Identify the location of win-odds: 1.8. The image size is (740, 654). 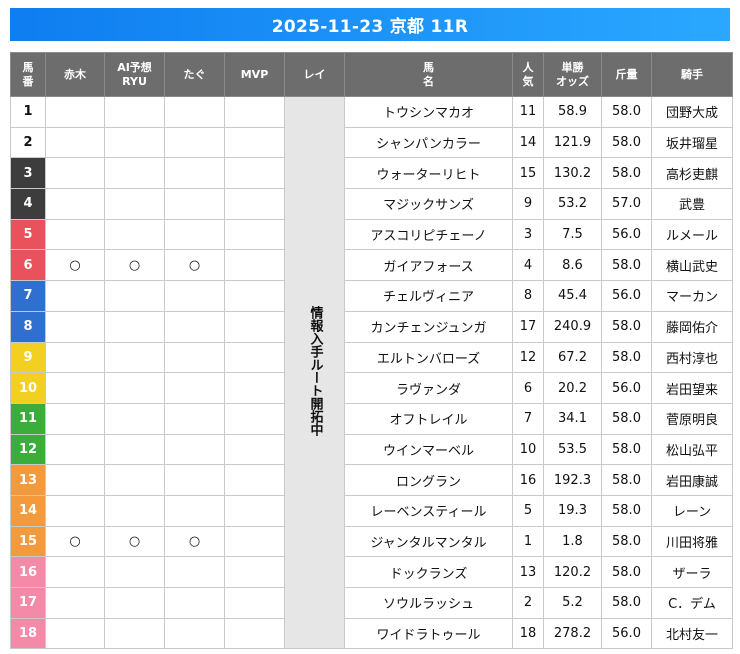
(572, 541).